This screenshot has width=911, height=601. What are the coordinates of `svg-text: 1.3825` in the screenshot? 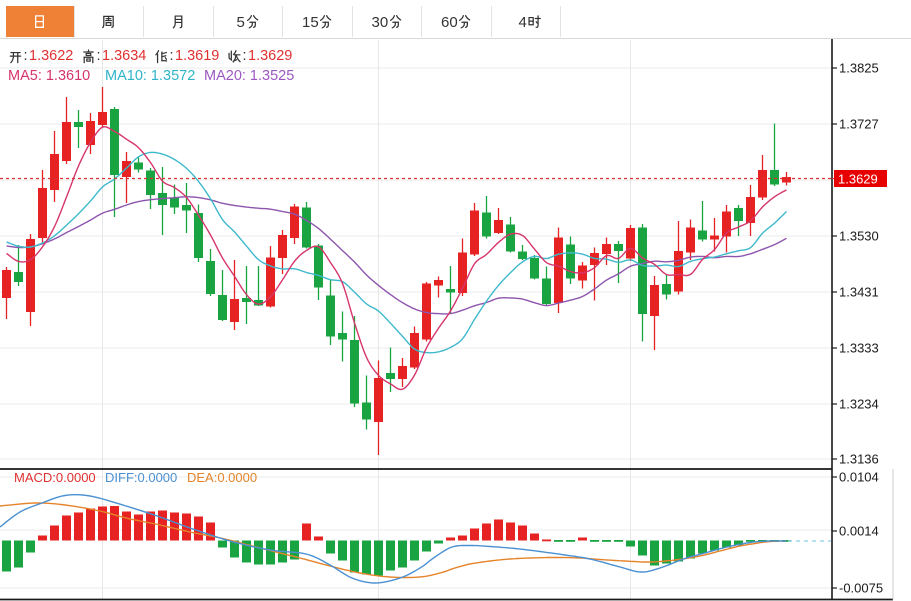 It's located at (859, 68).